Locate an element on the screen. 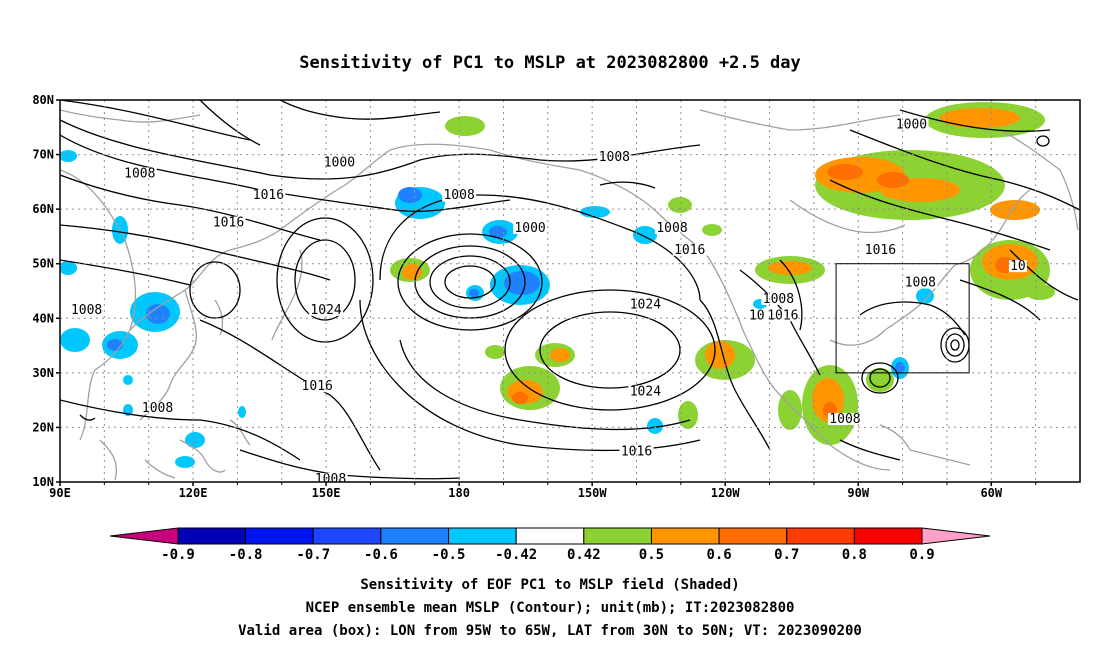  lat-label: 60N is located at coordinates (43, 209).